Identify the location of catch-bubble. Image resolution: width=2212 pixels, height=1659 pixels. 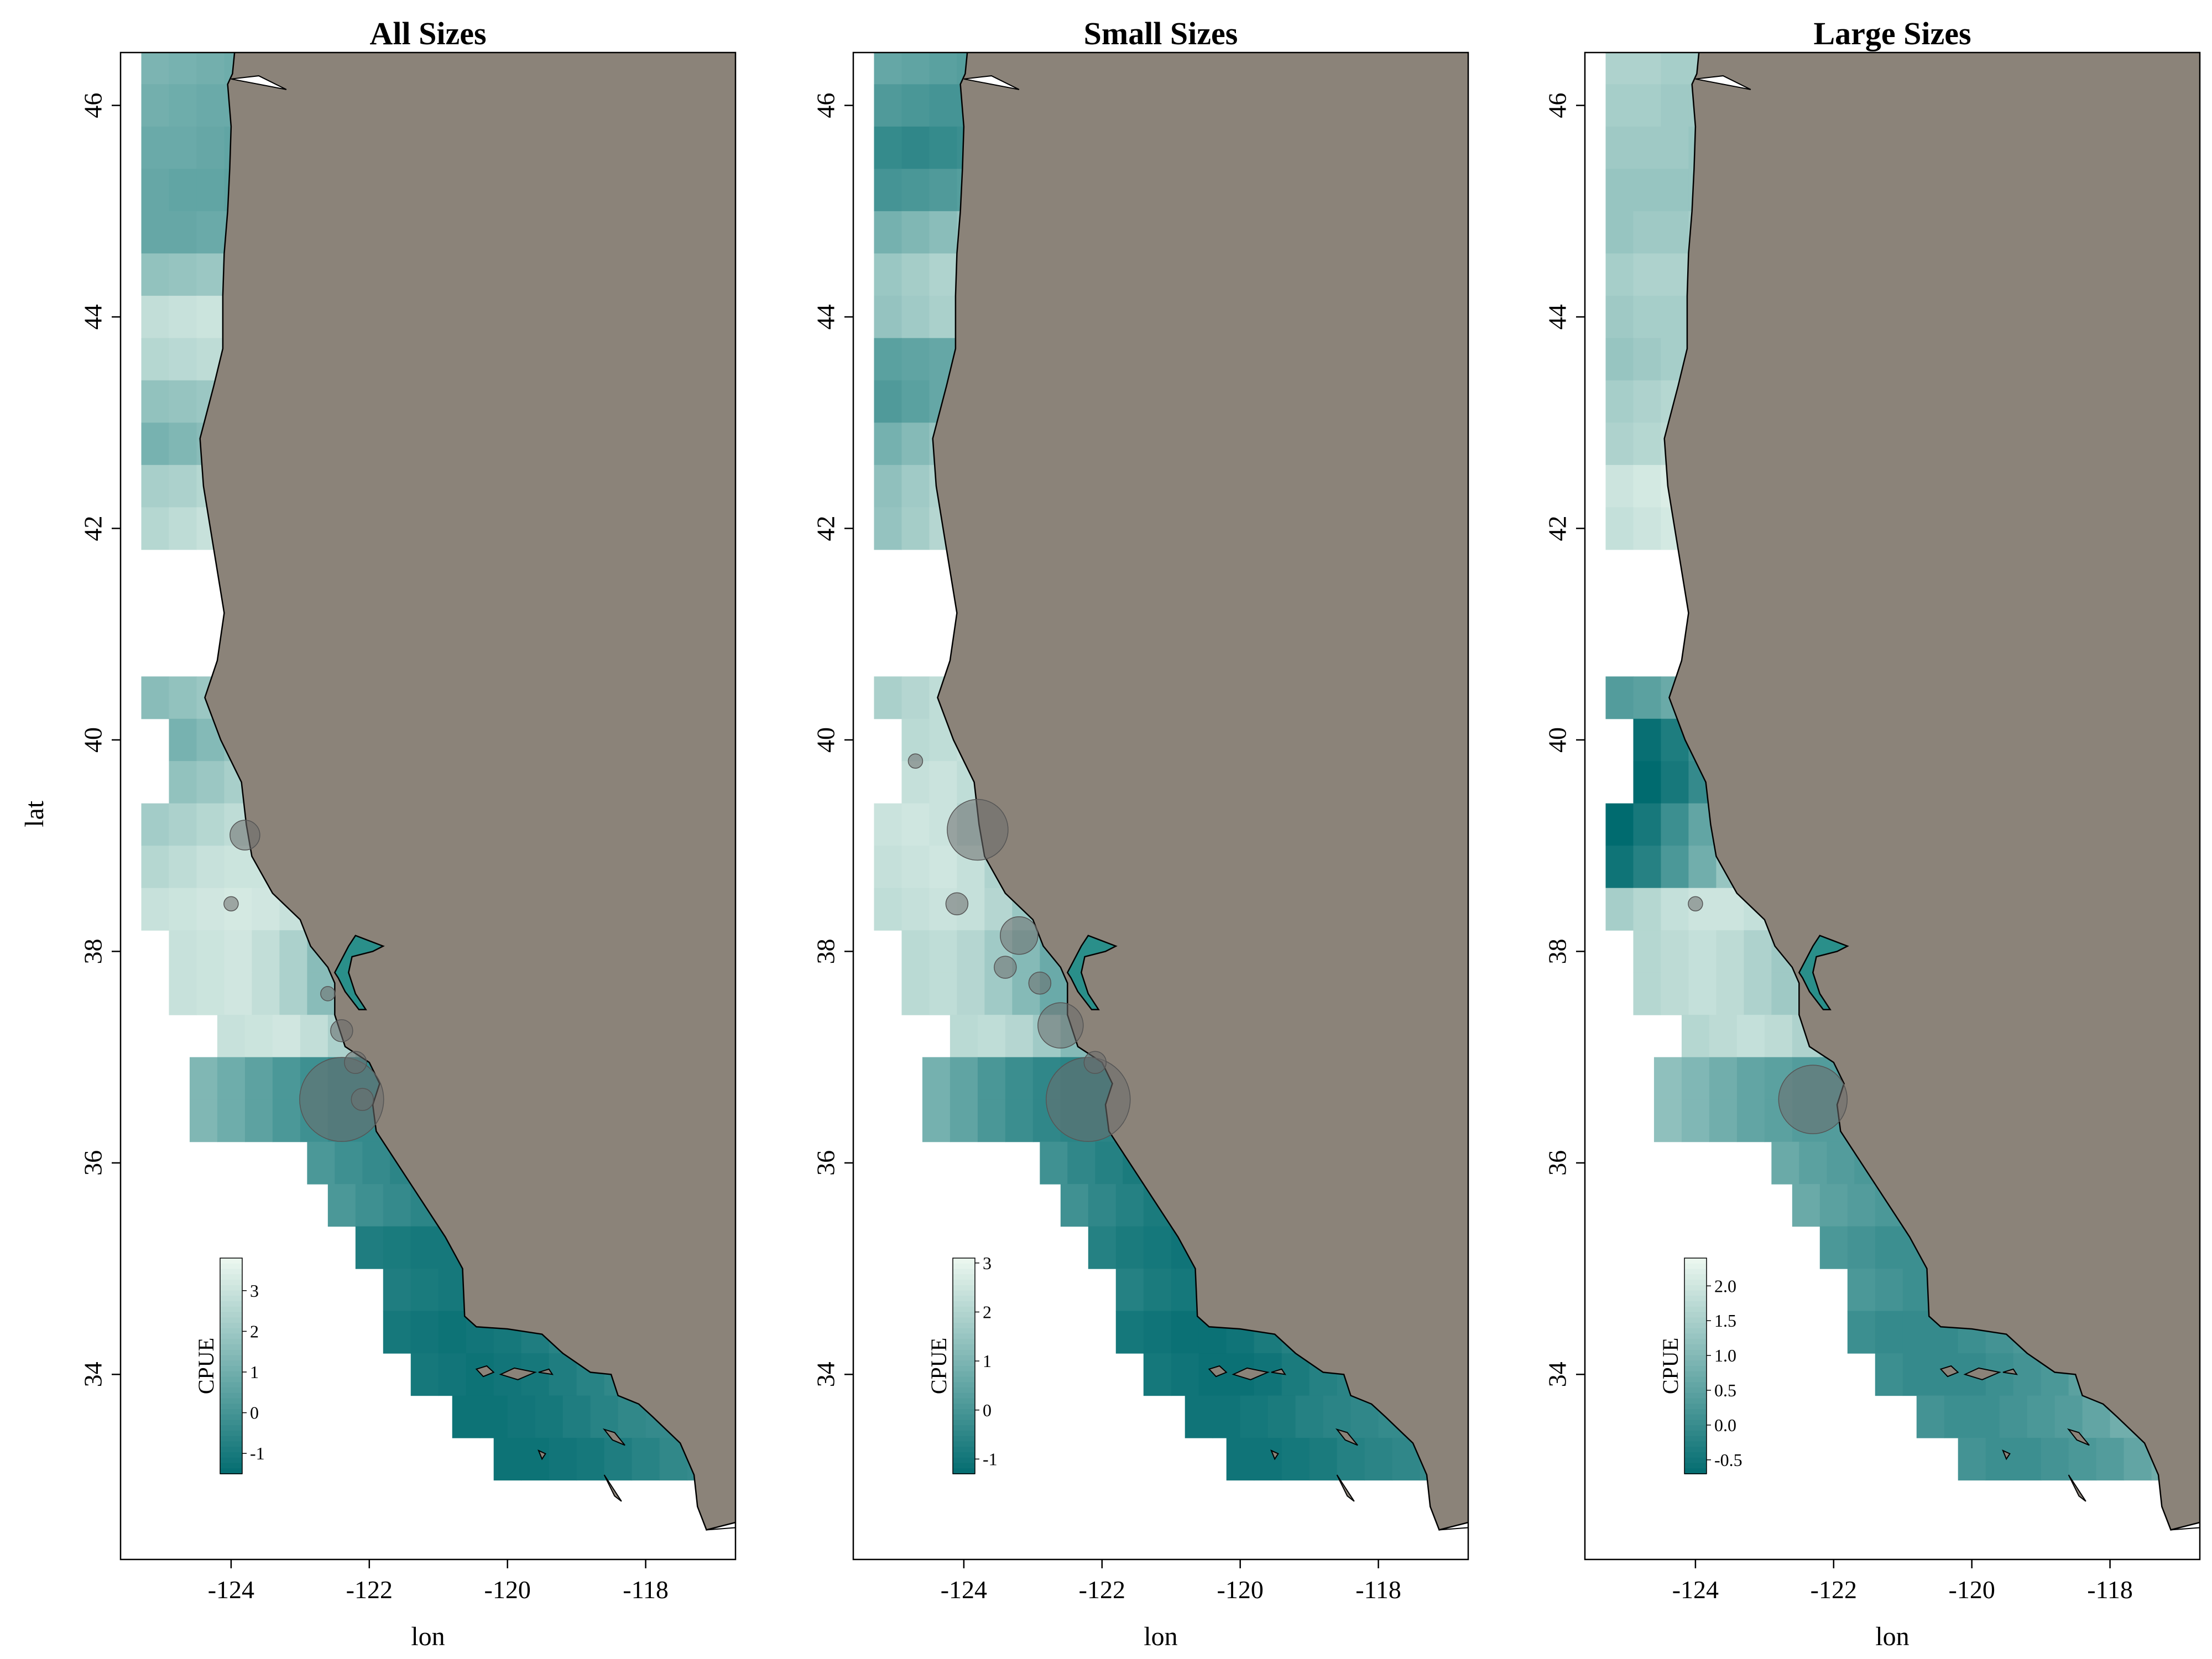
(1020, 936).